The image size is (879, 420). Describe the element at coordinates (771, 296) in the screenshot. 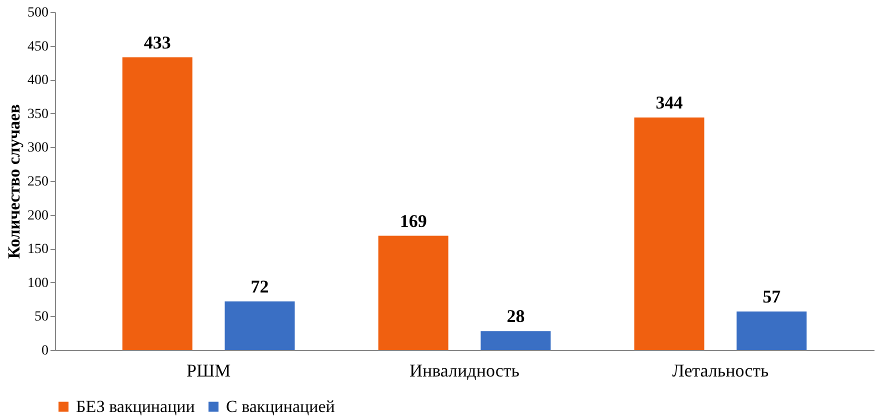

I see `data-label: 57` at that location.